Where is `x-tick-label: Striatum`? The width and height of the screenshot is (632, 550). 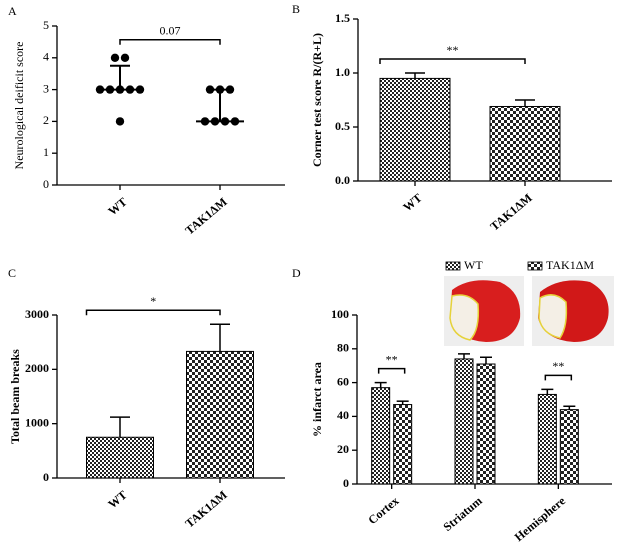 x-tick-label: Striatum is located at coordinates (462, 514).